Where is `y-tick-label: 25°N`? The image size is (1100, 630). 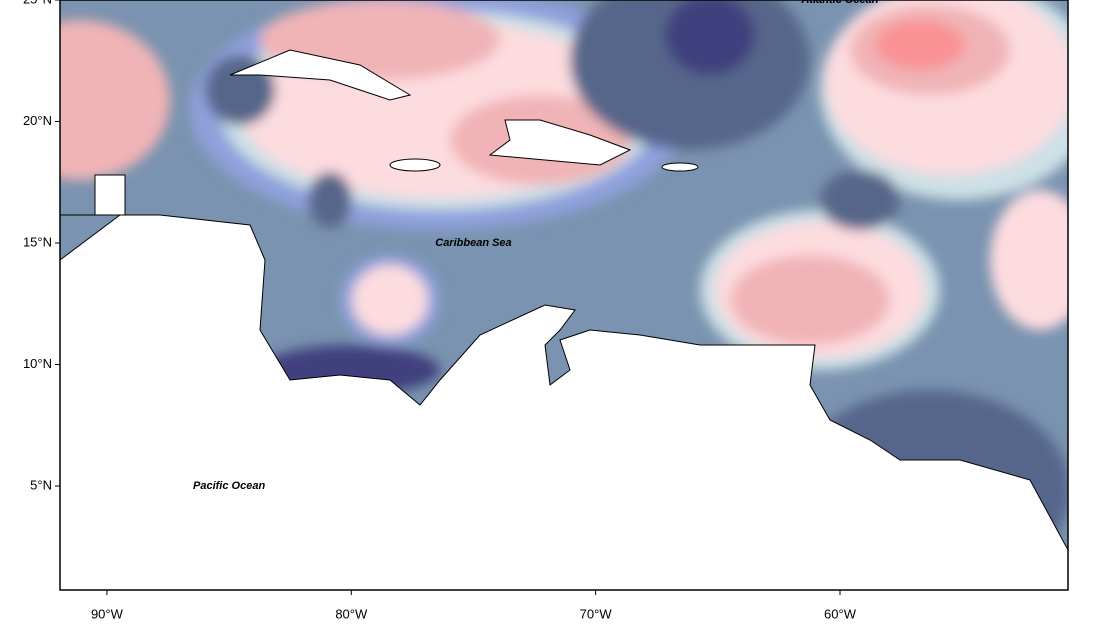
y-tick-label: 25°N is located at coordinates (37, 3).